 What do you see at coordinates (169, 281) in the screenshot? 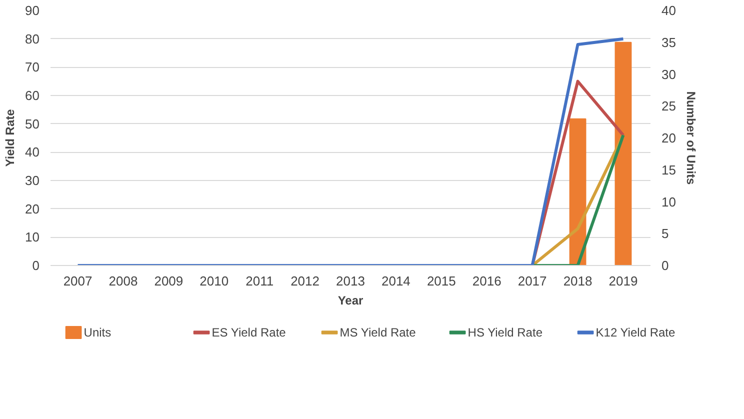
I see `x-tick-label: 2009` at bounding box center [169, 281].